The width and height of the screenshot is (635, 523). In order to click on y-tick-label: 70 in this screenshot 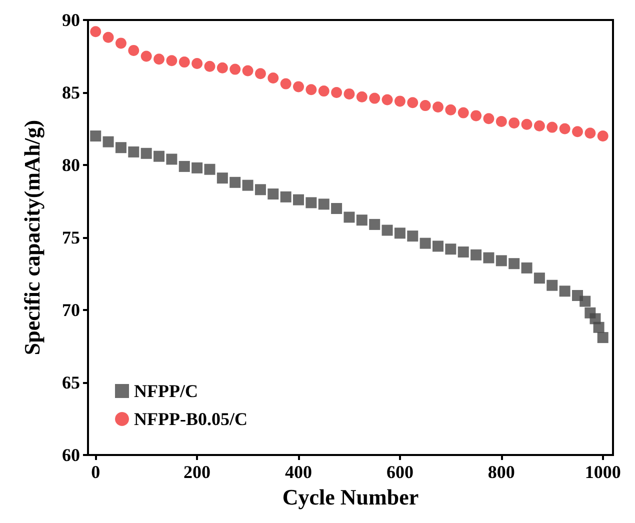, I will do `click(71, 310)`.